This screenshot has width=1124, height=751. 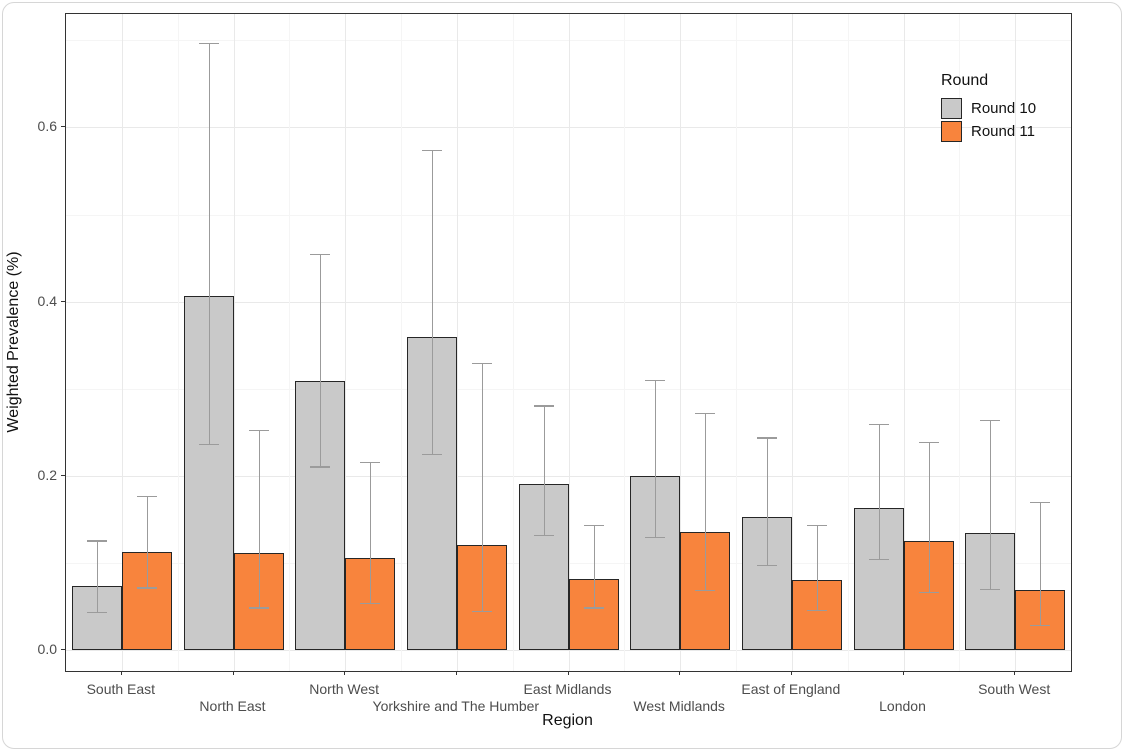 I want to click on x-axis-title: Region, so click(x=567, y=720).